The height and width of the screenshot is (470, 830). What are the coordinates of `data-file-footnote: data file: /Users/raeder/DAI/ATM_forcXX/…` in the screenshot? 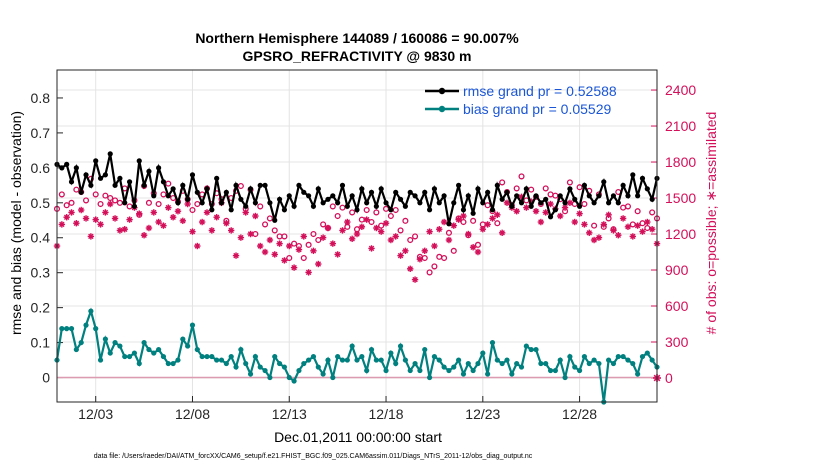 It's located at (313, 456).